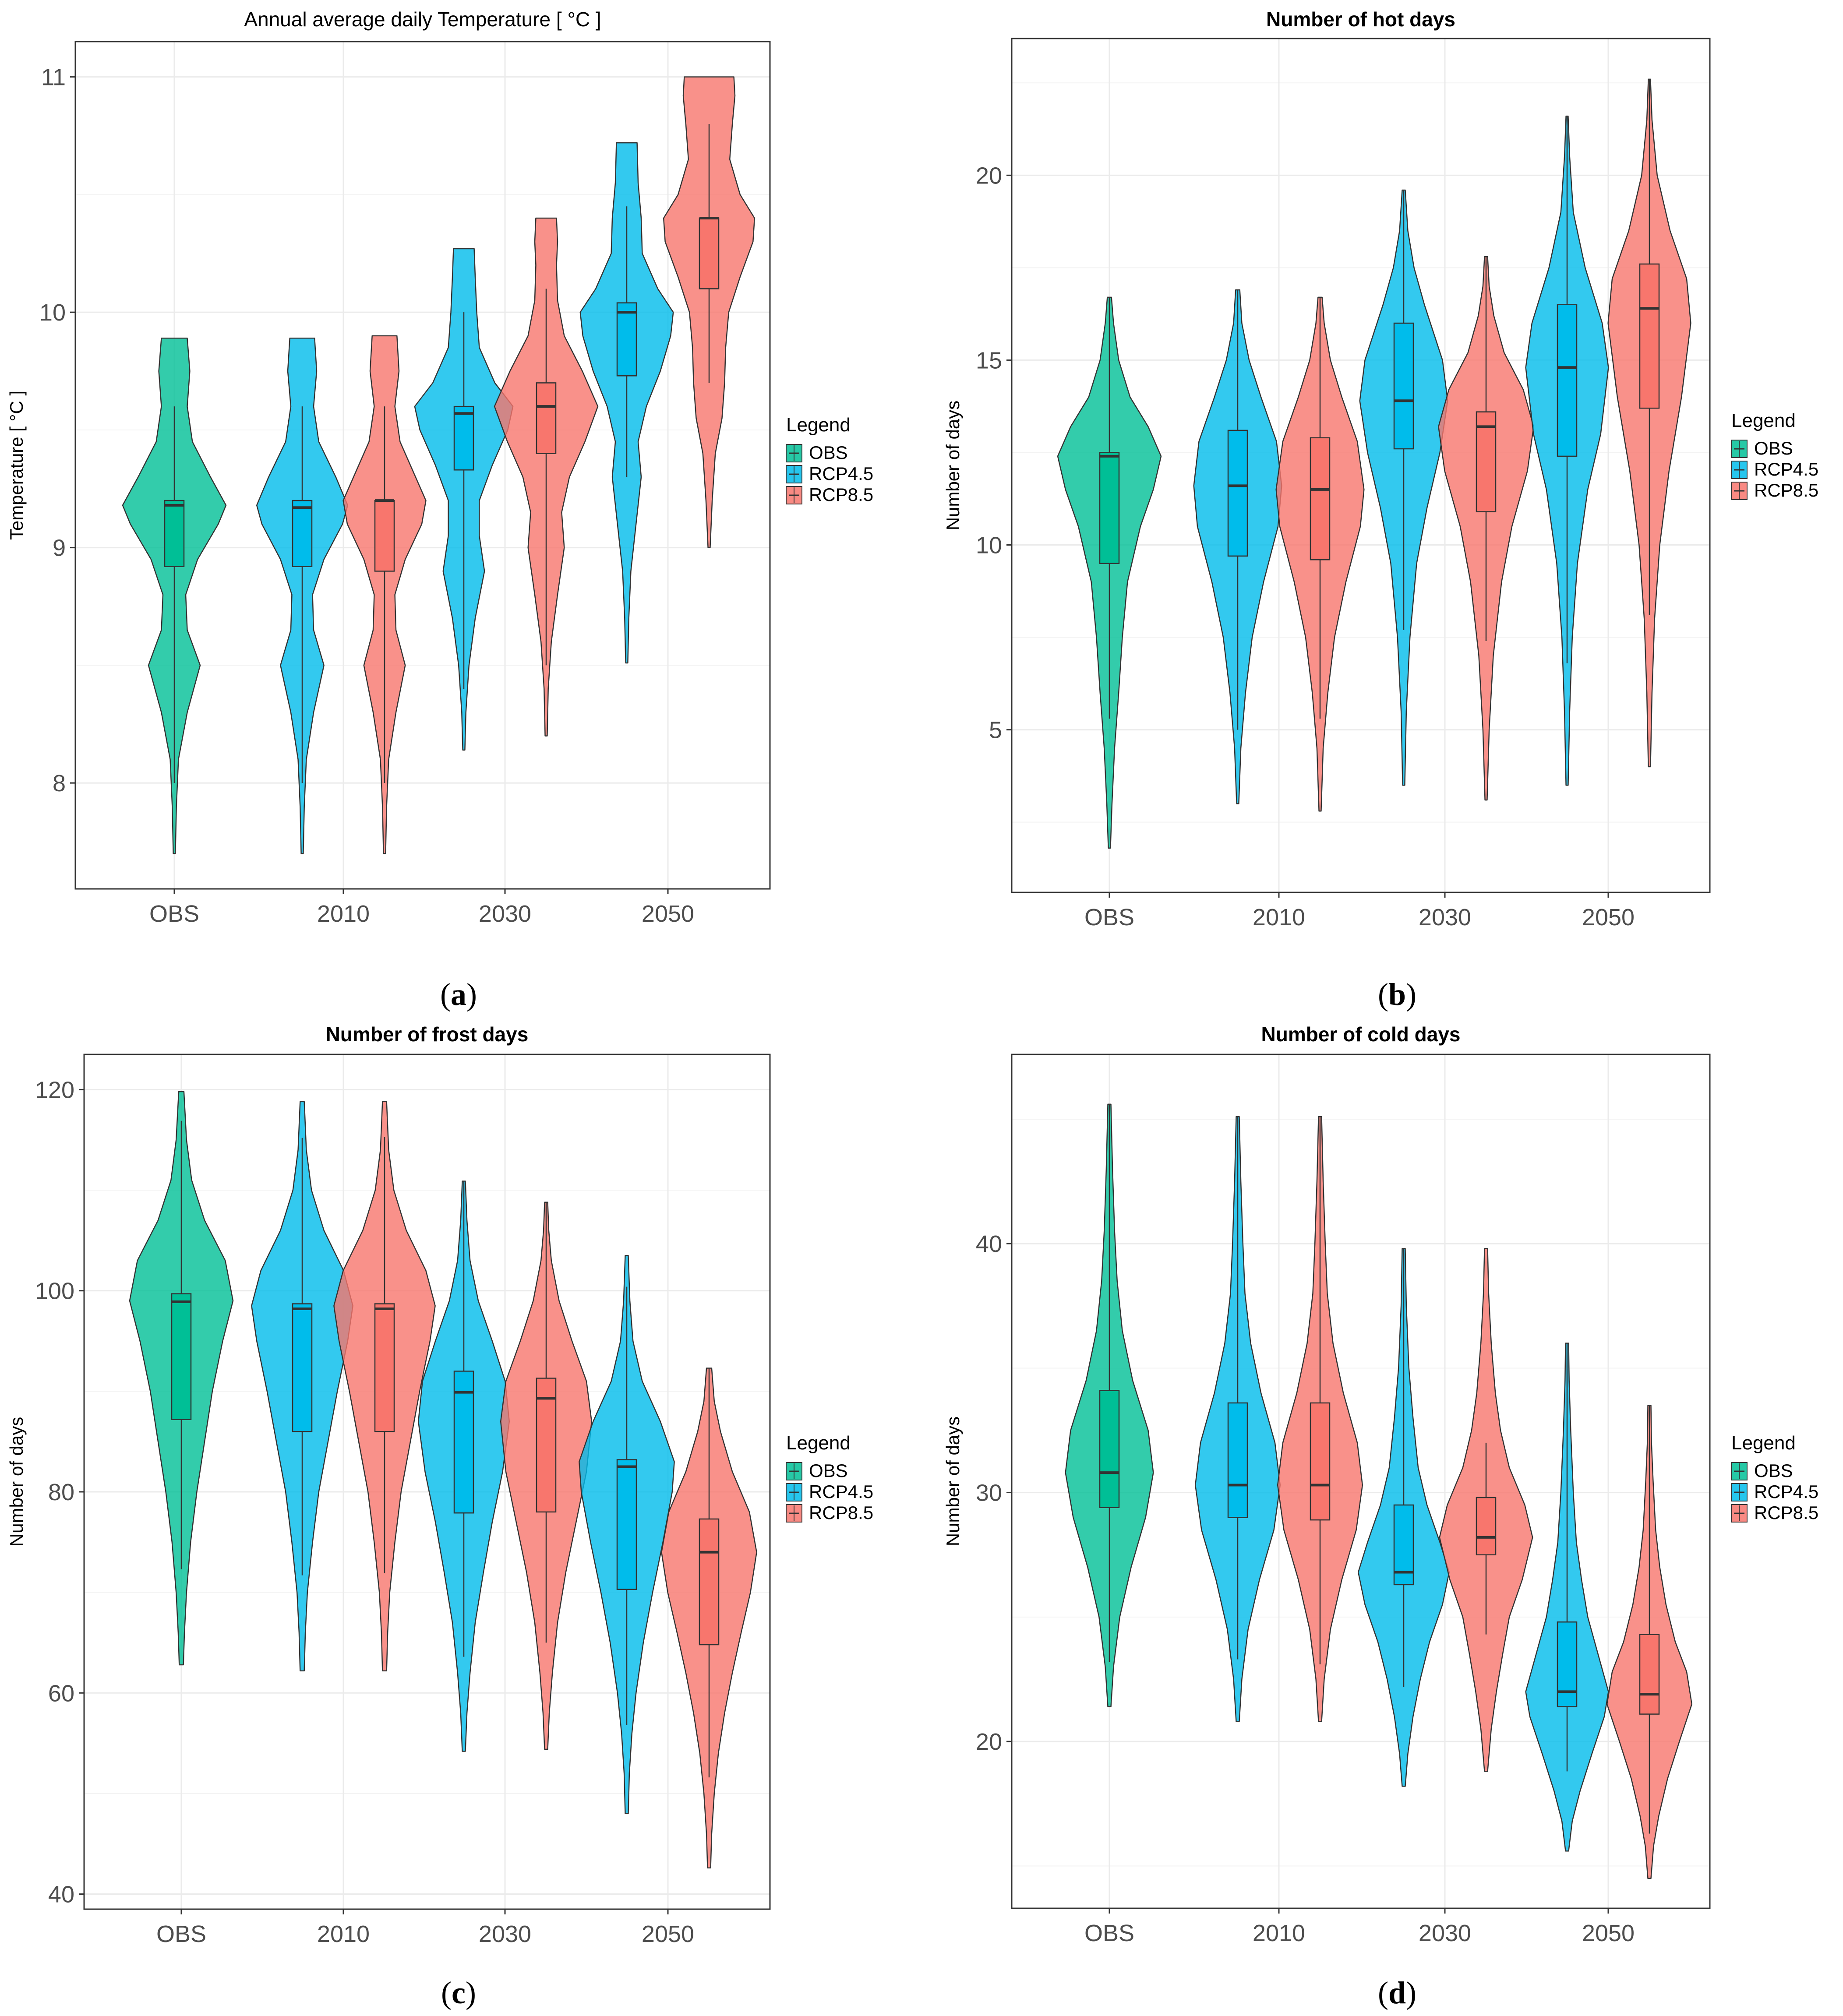 The image size is (1843, 2016). I want to click on y-tick-label: 9, so click(59, 548).